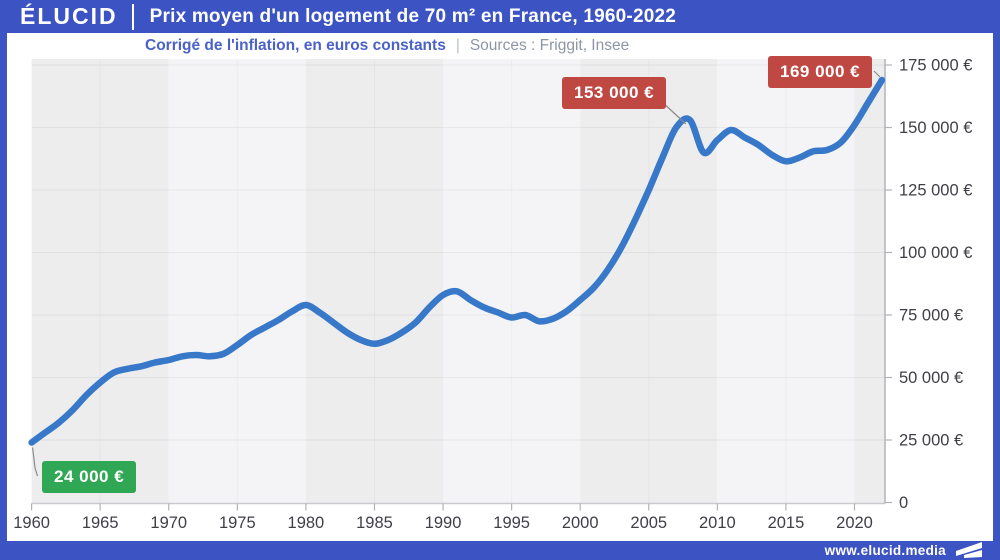  I want to click on annotation-badge-1960: 24 000 €, so click(89, 477).